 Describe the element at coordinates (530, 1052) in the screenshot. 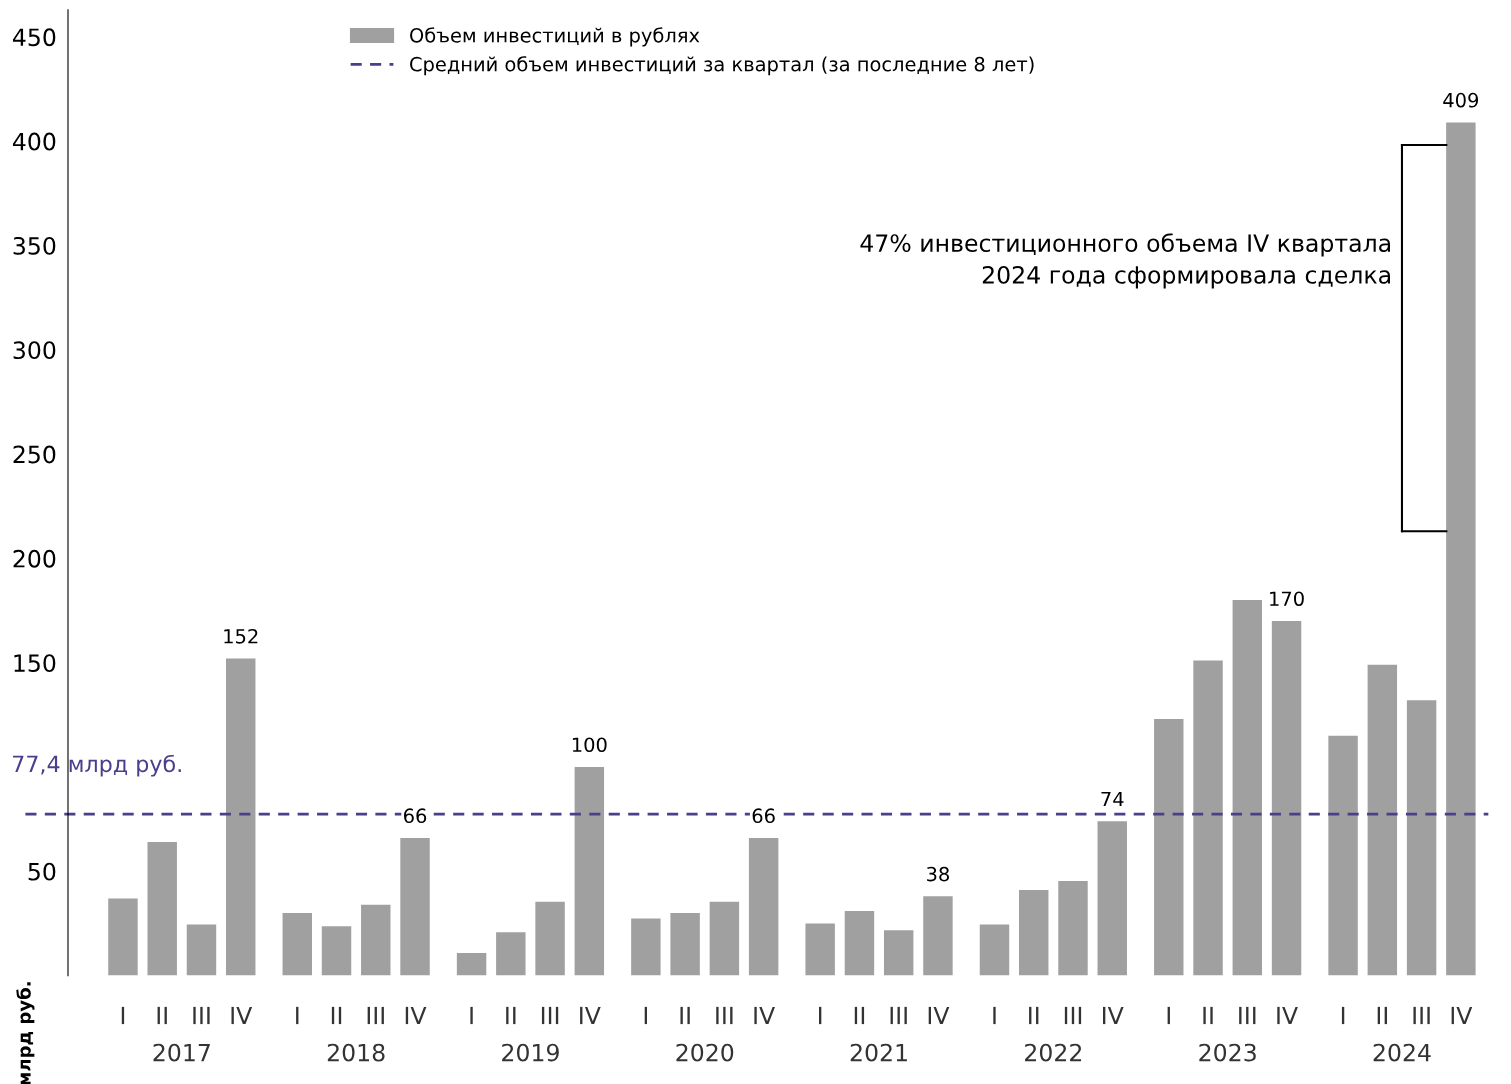

I see `text: 2019` at that location.